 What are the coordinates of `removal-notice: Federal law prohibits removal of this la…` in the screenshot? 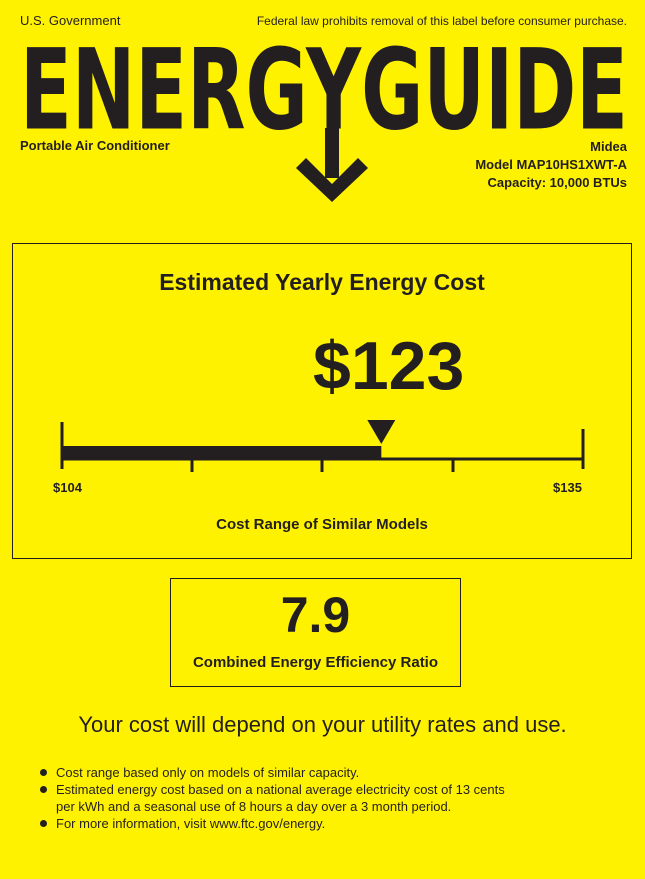 It's located at (441, 21).